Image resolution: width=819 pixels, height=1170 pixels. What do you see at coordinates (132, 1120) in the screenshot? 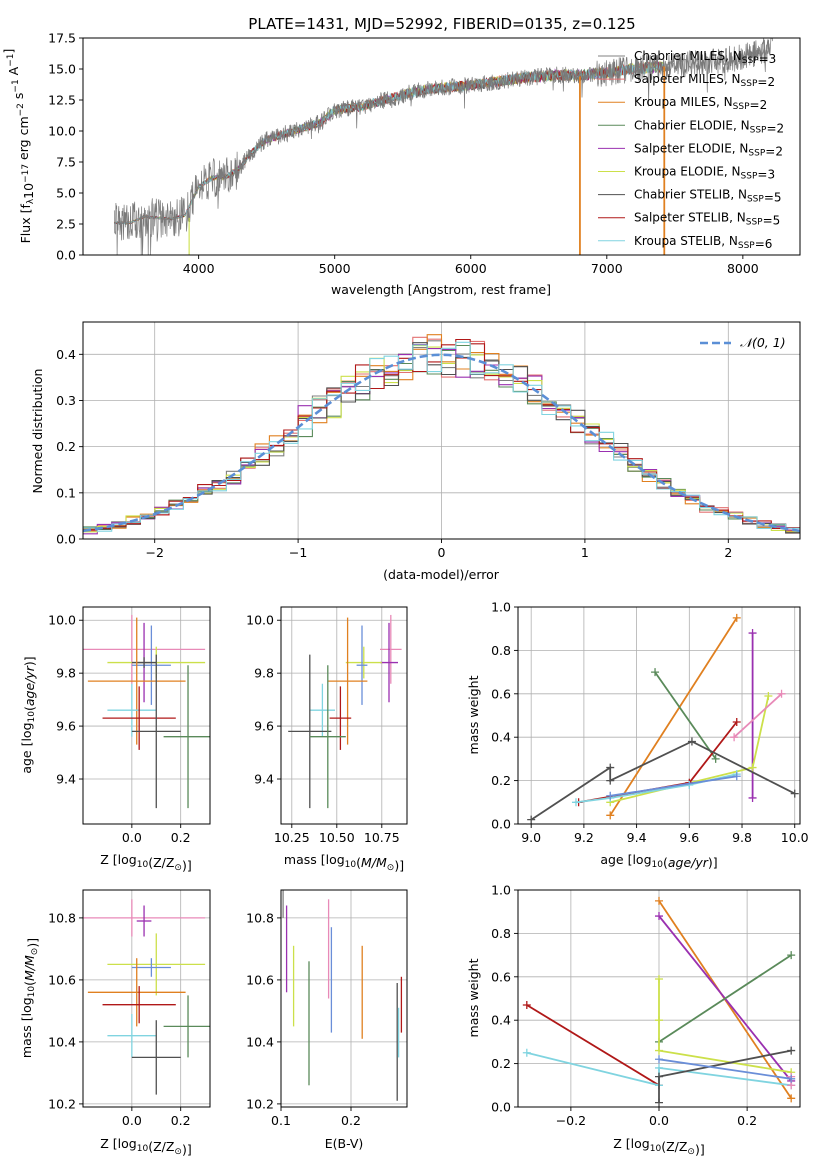
I see `x-tick-label: 0.0` at bounding box center [132, 1120].